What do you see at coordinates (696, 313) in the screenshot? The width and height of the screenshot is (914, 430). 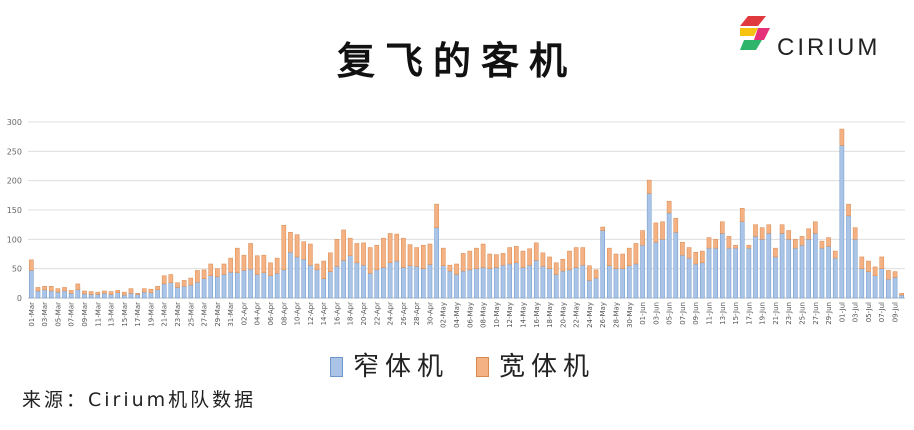 I see `x-tick-label: 09-Jun` at bounding box center [696, 313].